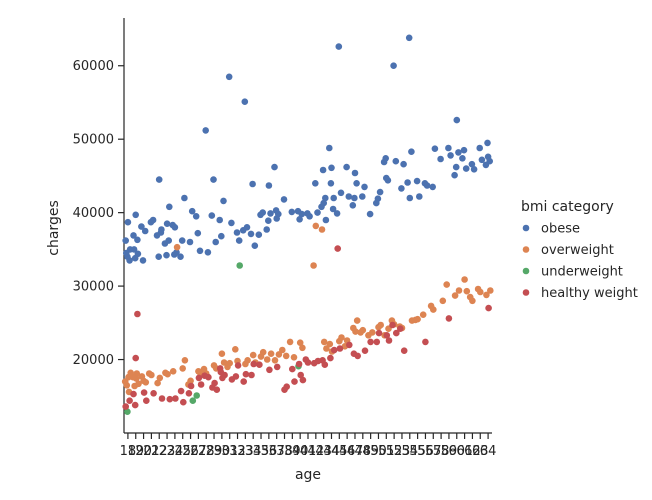 The height and width of the screenshot is (500, 652). I want to click on x-tick-label: 34, so click(253, 451).